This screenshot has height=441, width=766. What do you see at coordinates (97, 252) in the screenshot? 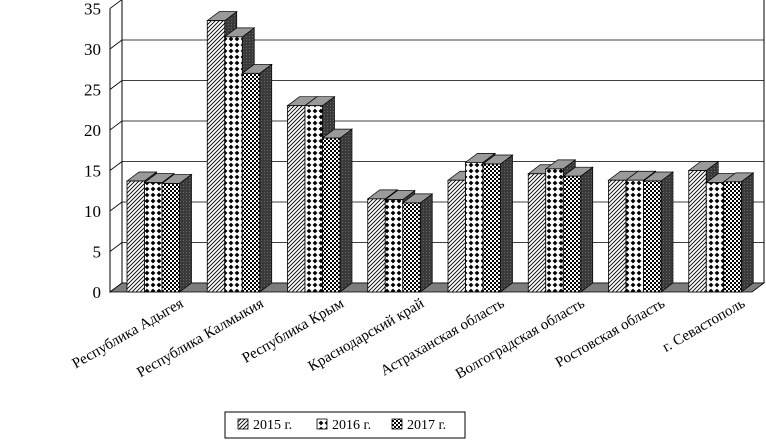
I see `y-tick-label: 5` at bounding box center [97, 252].